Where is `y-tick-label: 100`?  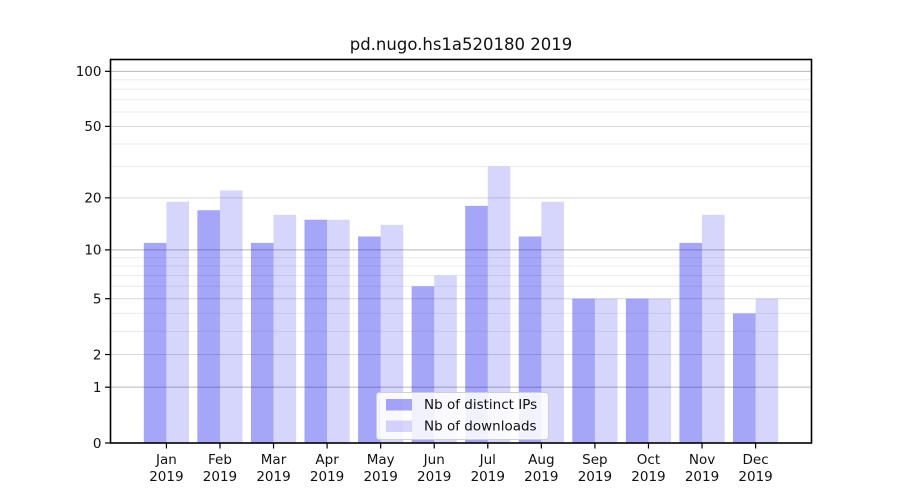
y-tick-label: 100 is located at coordinates (89, 72).